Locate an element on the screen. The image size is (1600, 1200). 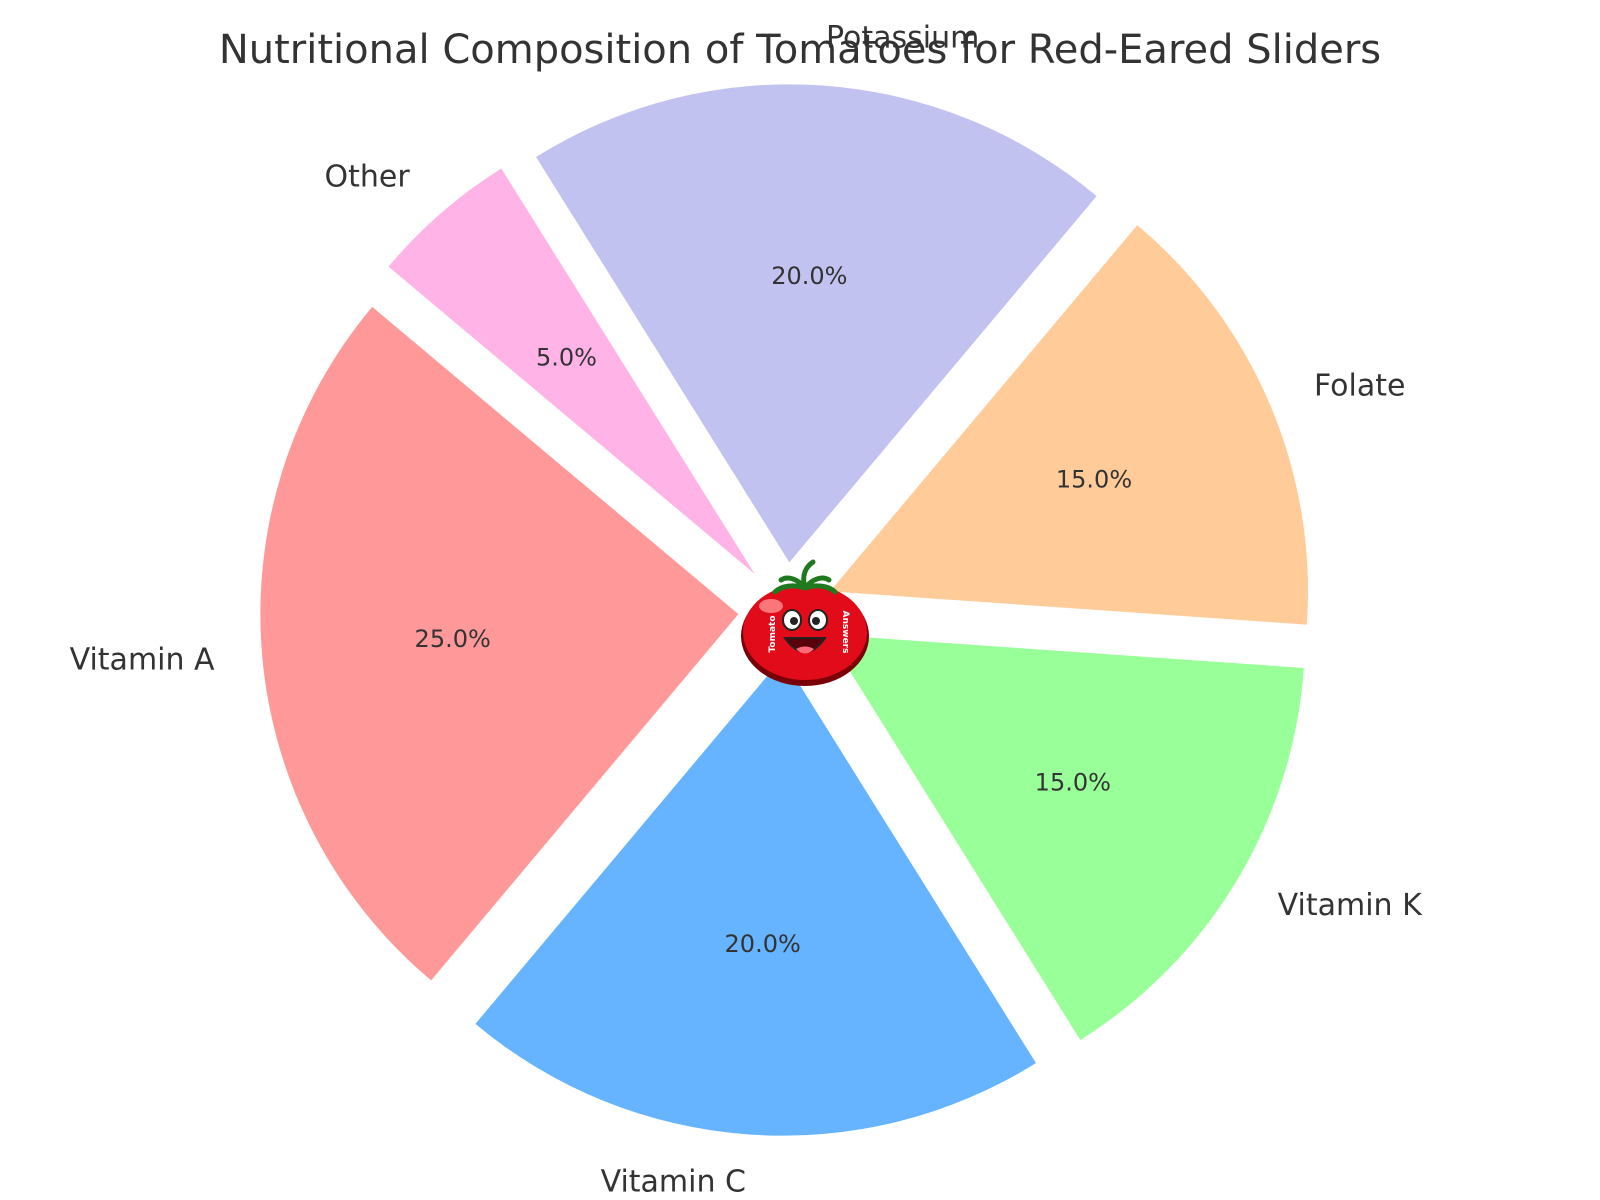
pct-label-vitamin-c: 20.0% is located at coordinates (763, 944).